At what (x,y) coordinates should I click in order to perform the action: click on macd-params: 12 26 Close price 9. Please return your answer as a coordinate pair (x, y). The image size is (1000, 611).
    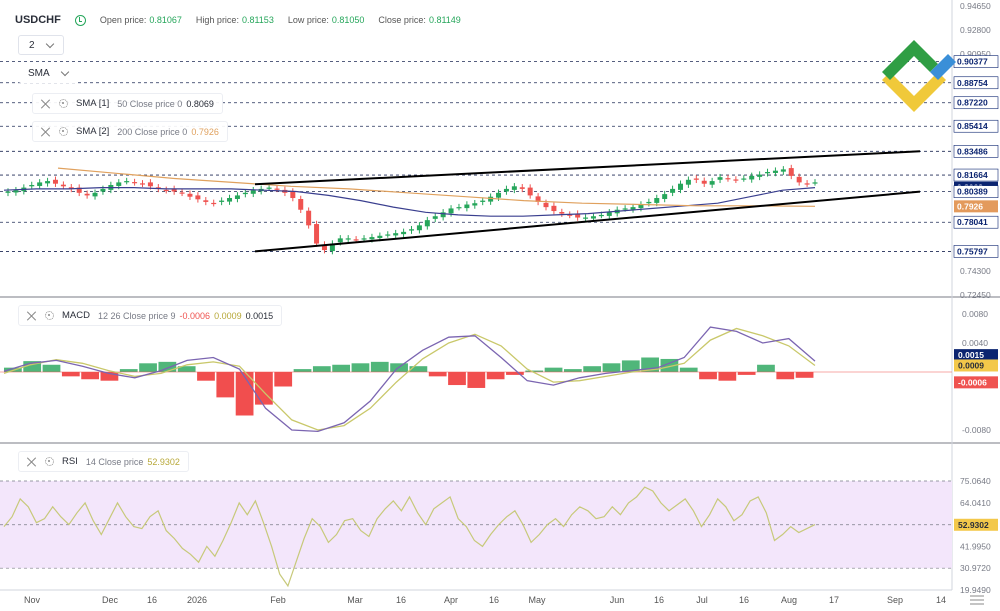
    Looking at the image, I should click on (136, 315).